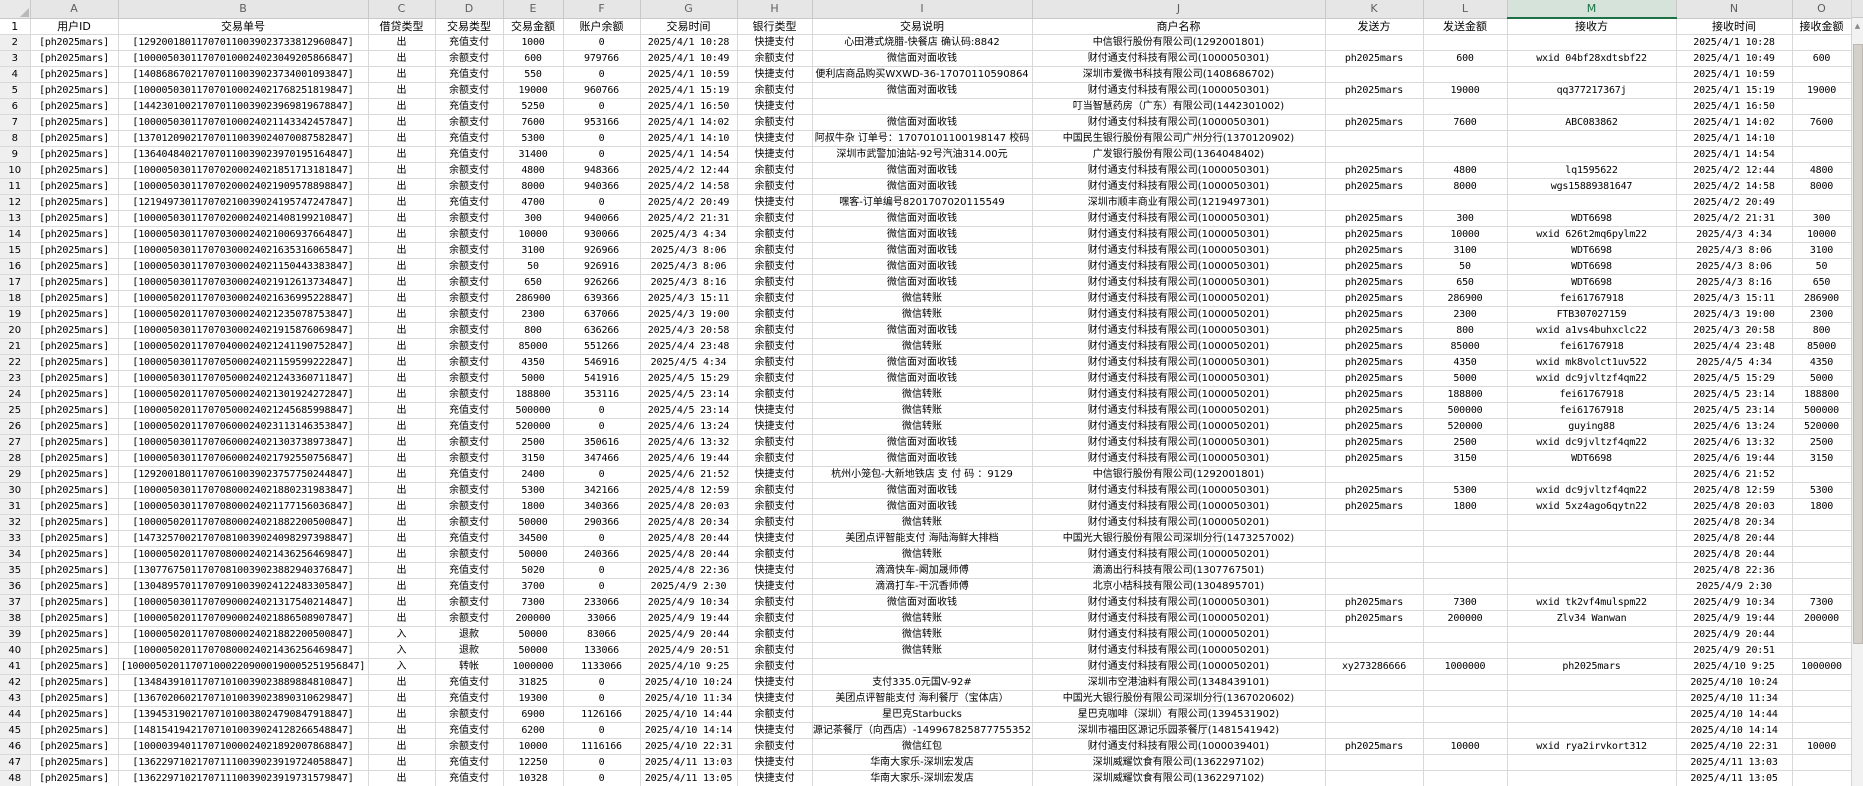 The image size is (1863, 786). Describe the element at coordinates (1179, 90) in the screenshot. I see `cell-J5: 财付通支付科技有限公司(1000050301)` at that location.